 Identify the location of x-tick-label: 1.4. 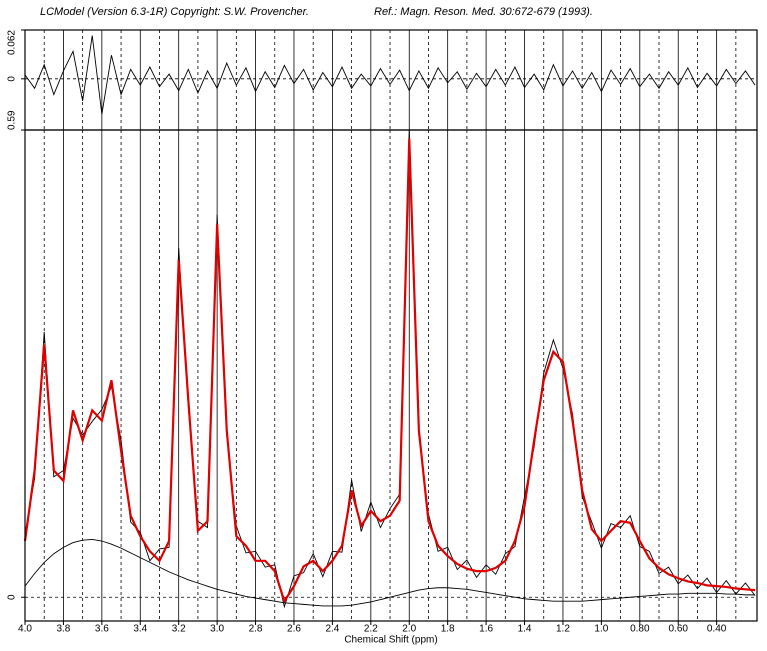
(525, 629).